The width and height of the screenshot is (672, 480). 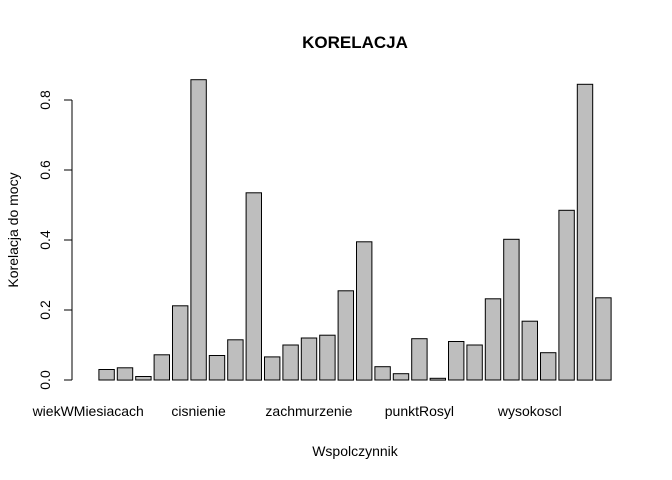 What do you see at coordinates (355, 451) in the screenshot?
I see `x-axis-label: Wspolczynnik` at bounding box center [355, 451].